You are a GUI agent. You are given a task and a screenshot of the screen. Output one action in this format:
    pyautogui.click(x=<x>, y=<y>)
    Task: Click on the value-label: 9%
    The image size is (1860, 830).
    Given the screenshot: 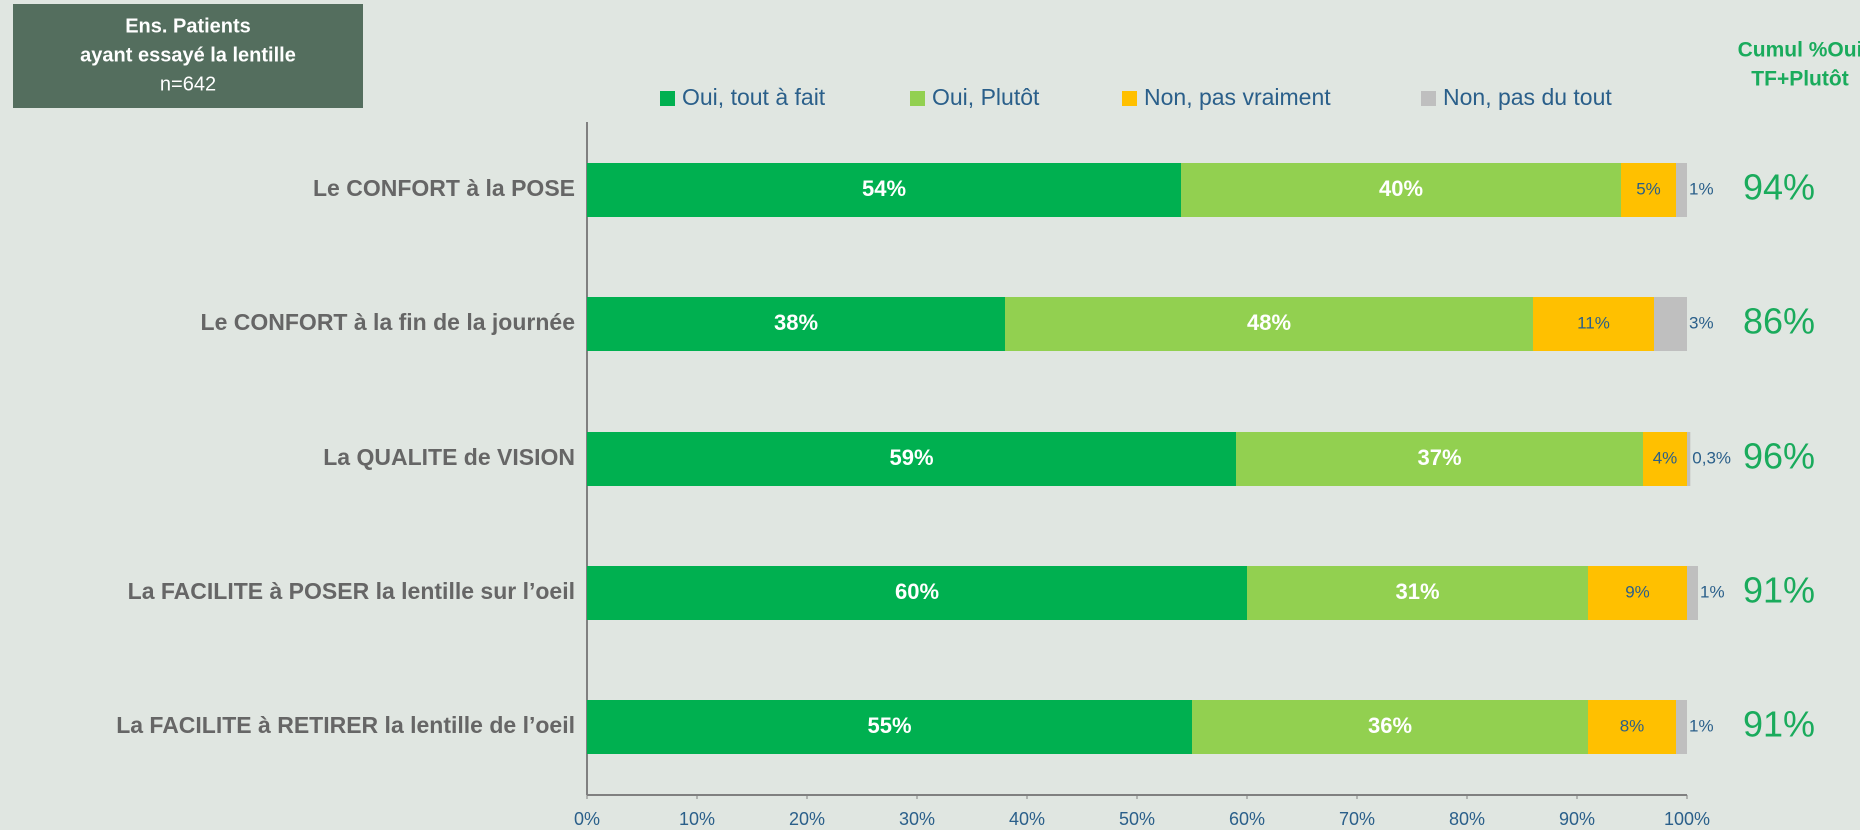 What is the action you would take?
    pyautogui.click(x=1637, y=591)
    